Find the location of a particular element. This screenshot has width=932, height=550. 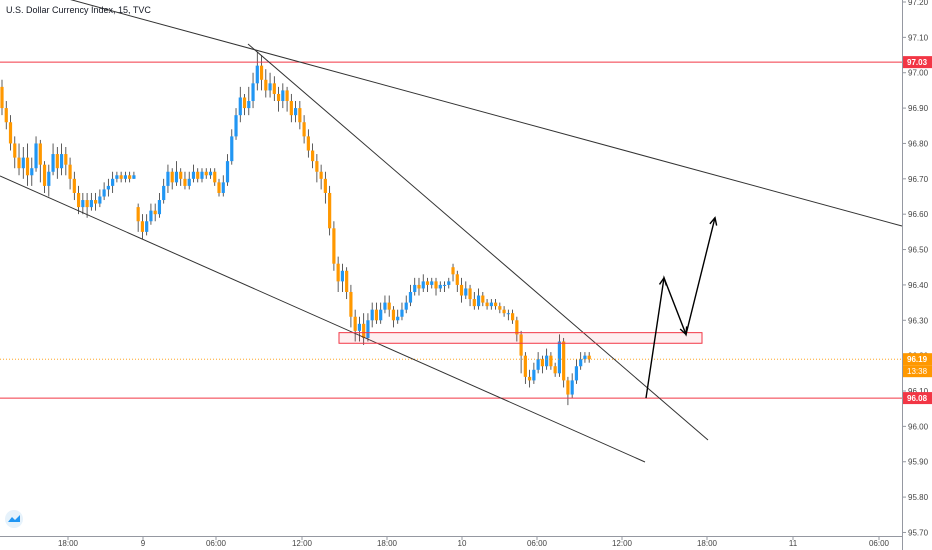

y-tick-label: 96.10 is located at coordinates (918, 391).